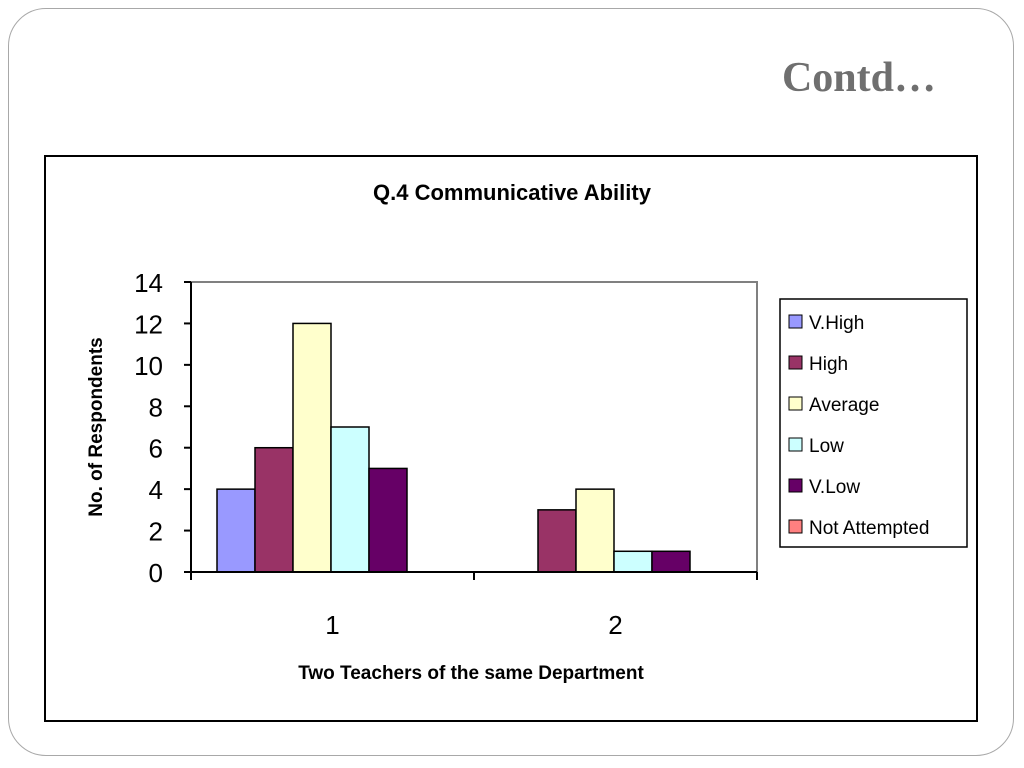 This screenshot has height=768, width=1024. Describe the element at coordinates (615, 625) in the screenshot. I see `x-tick-label: 2` at that location.